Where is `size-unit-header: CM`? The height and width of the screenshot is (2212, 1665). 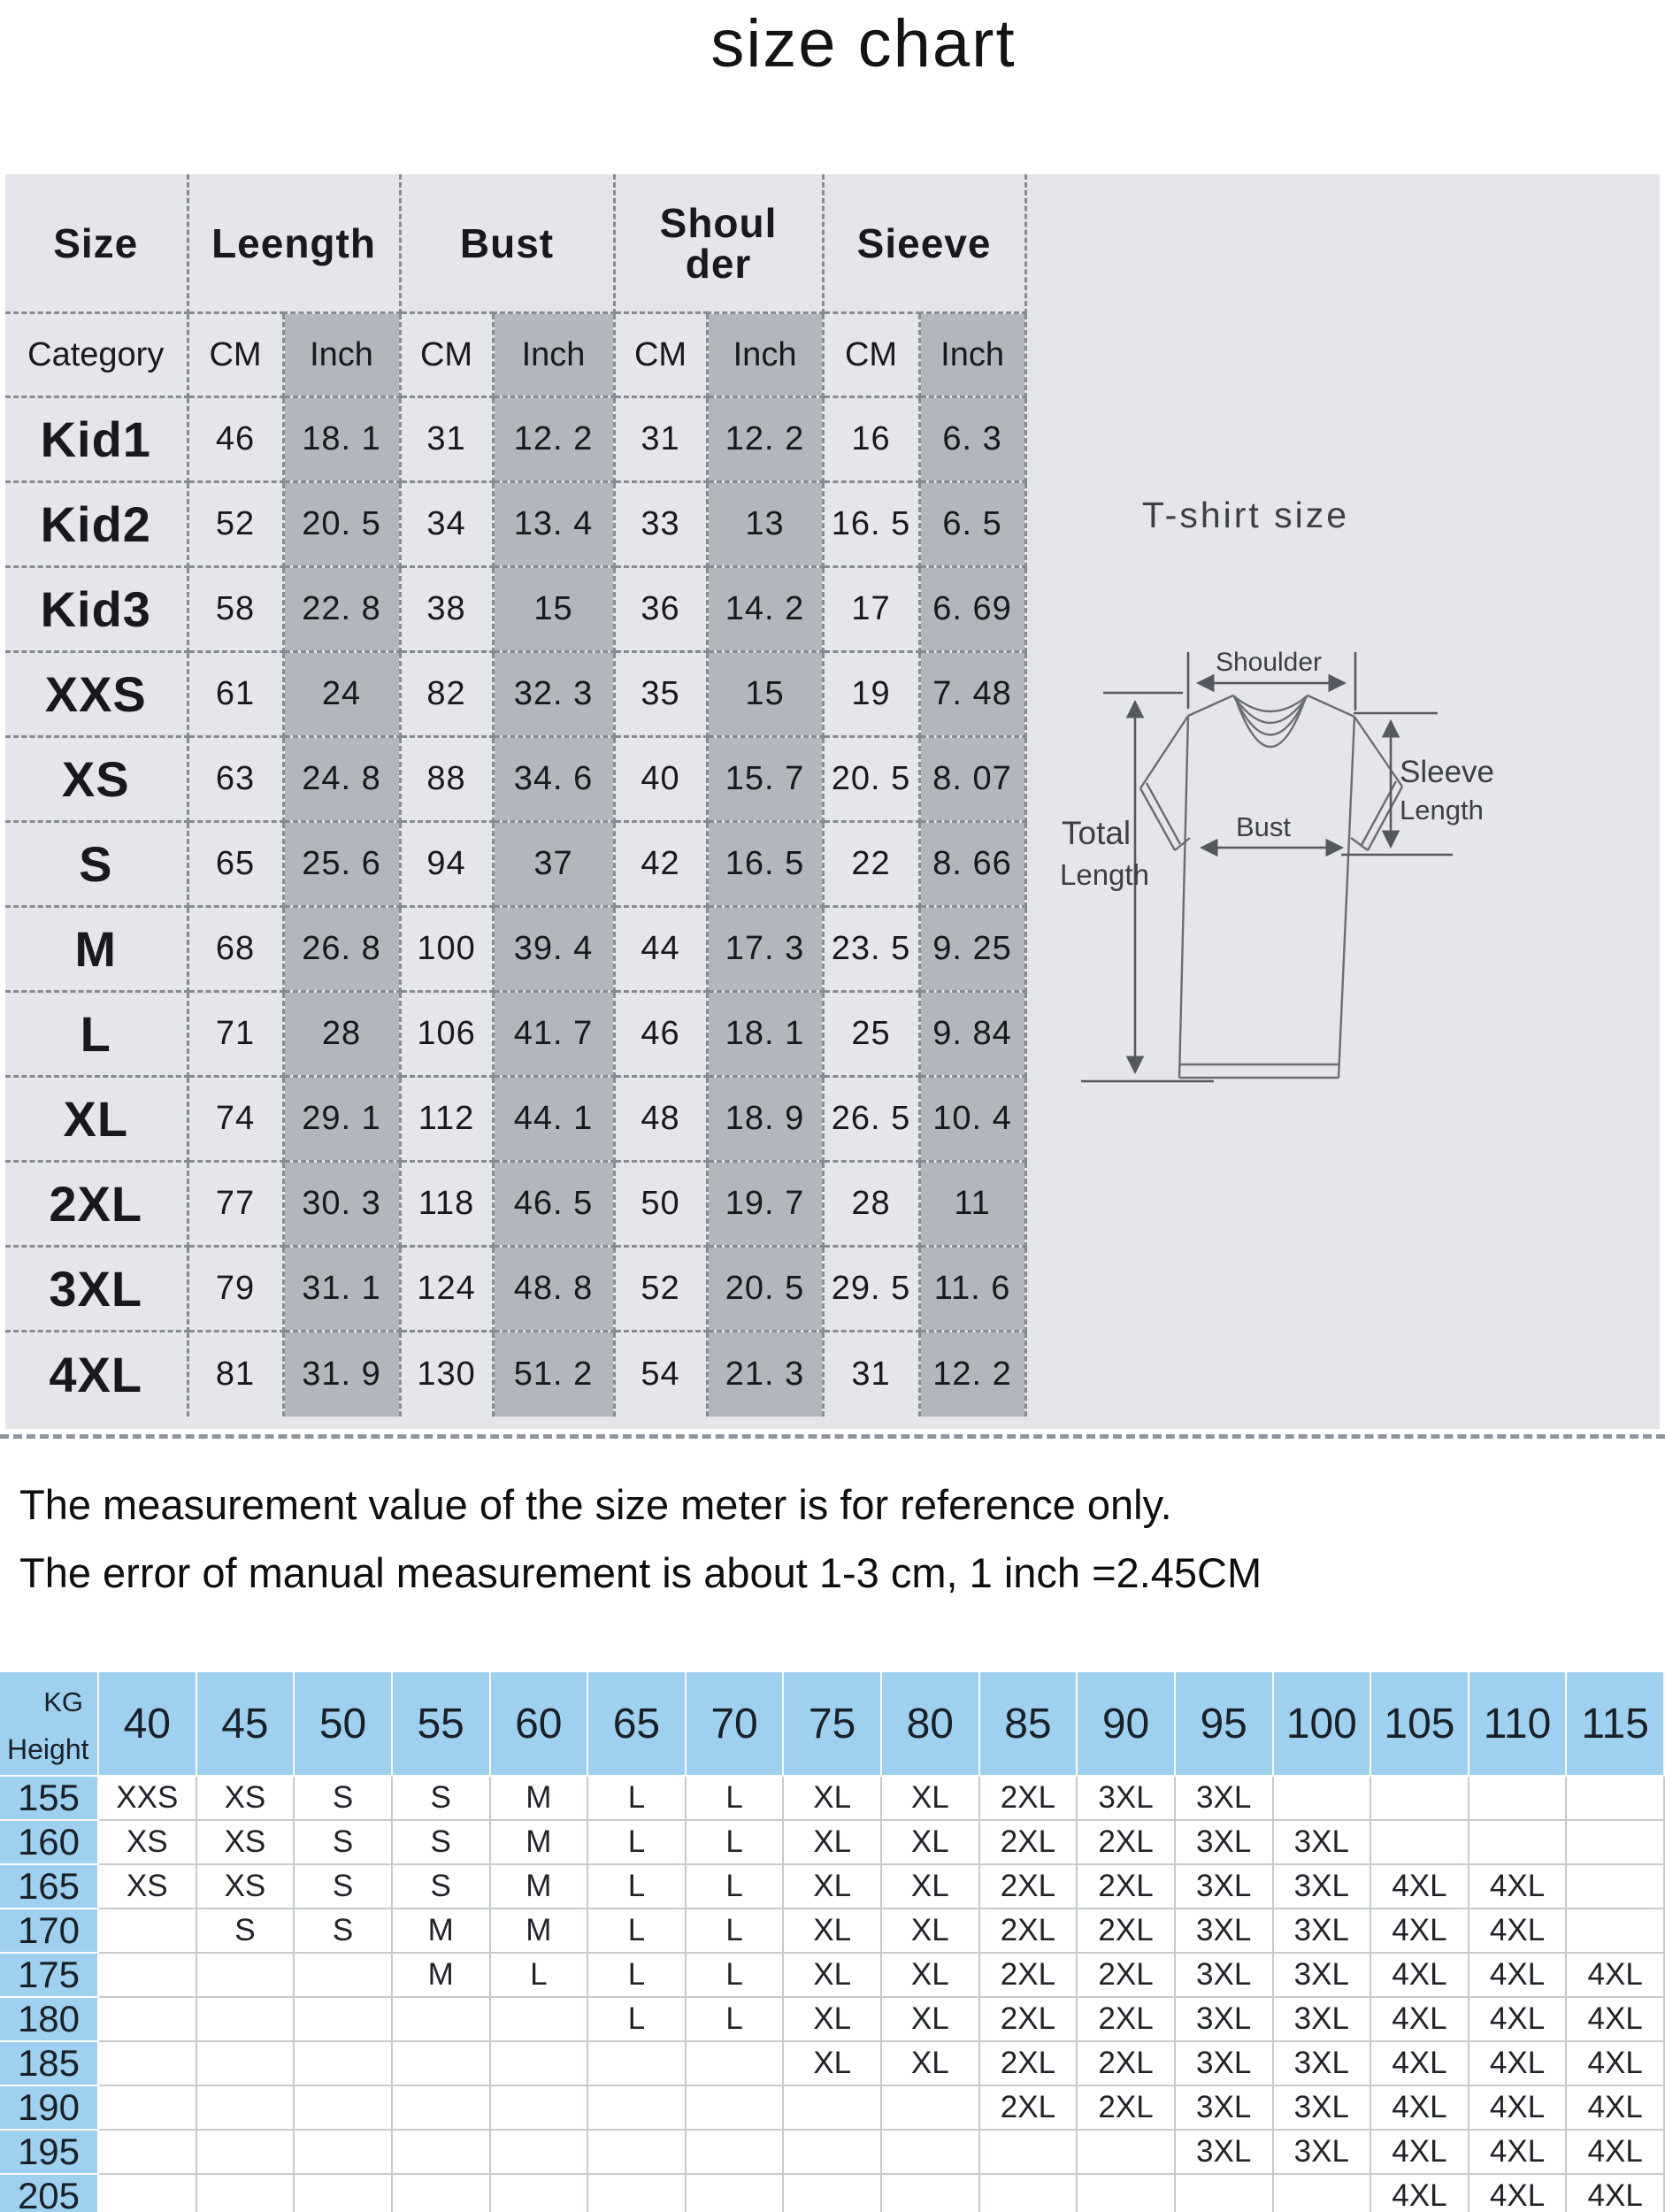 size-unit-header: CM is located at coordinates (871, 355).